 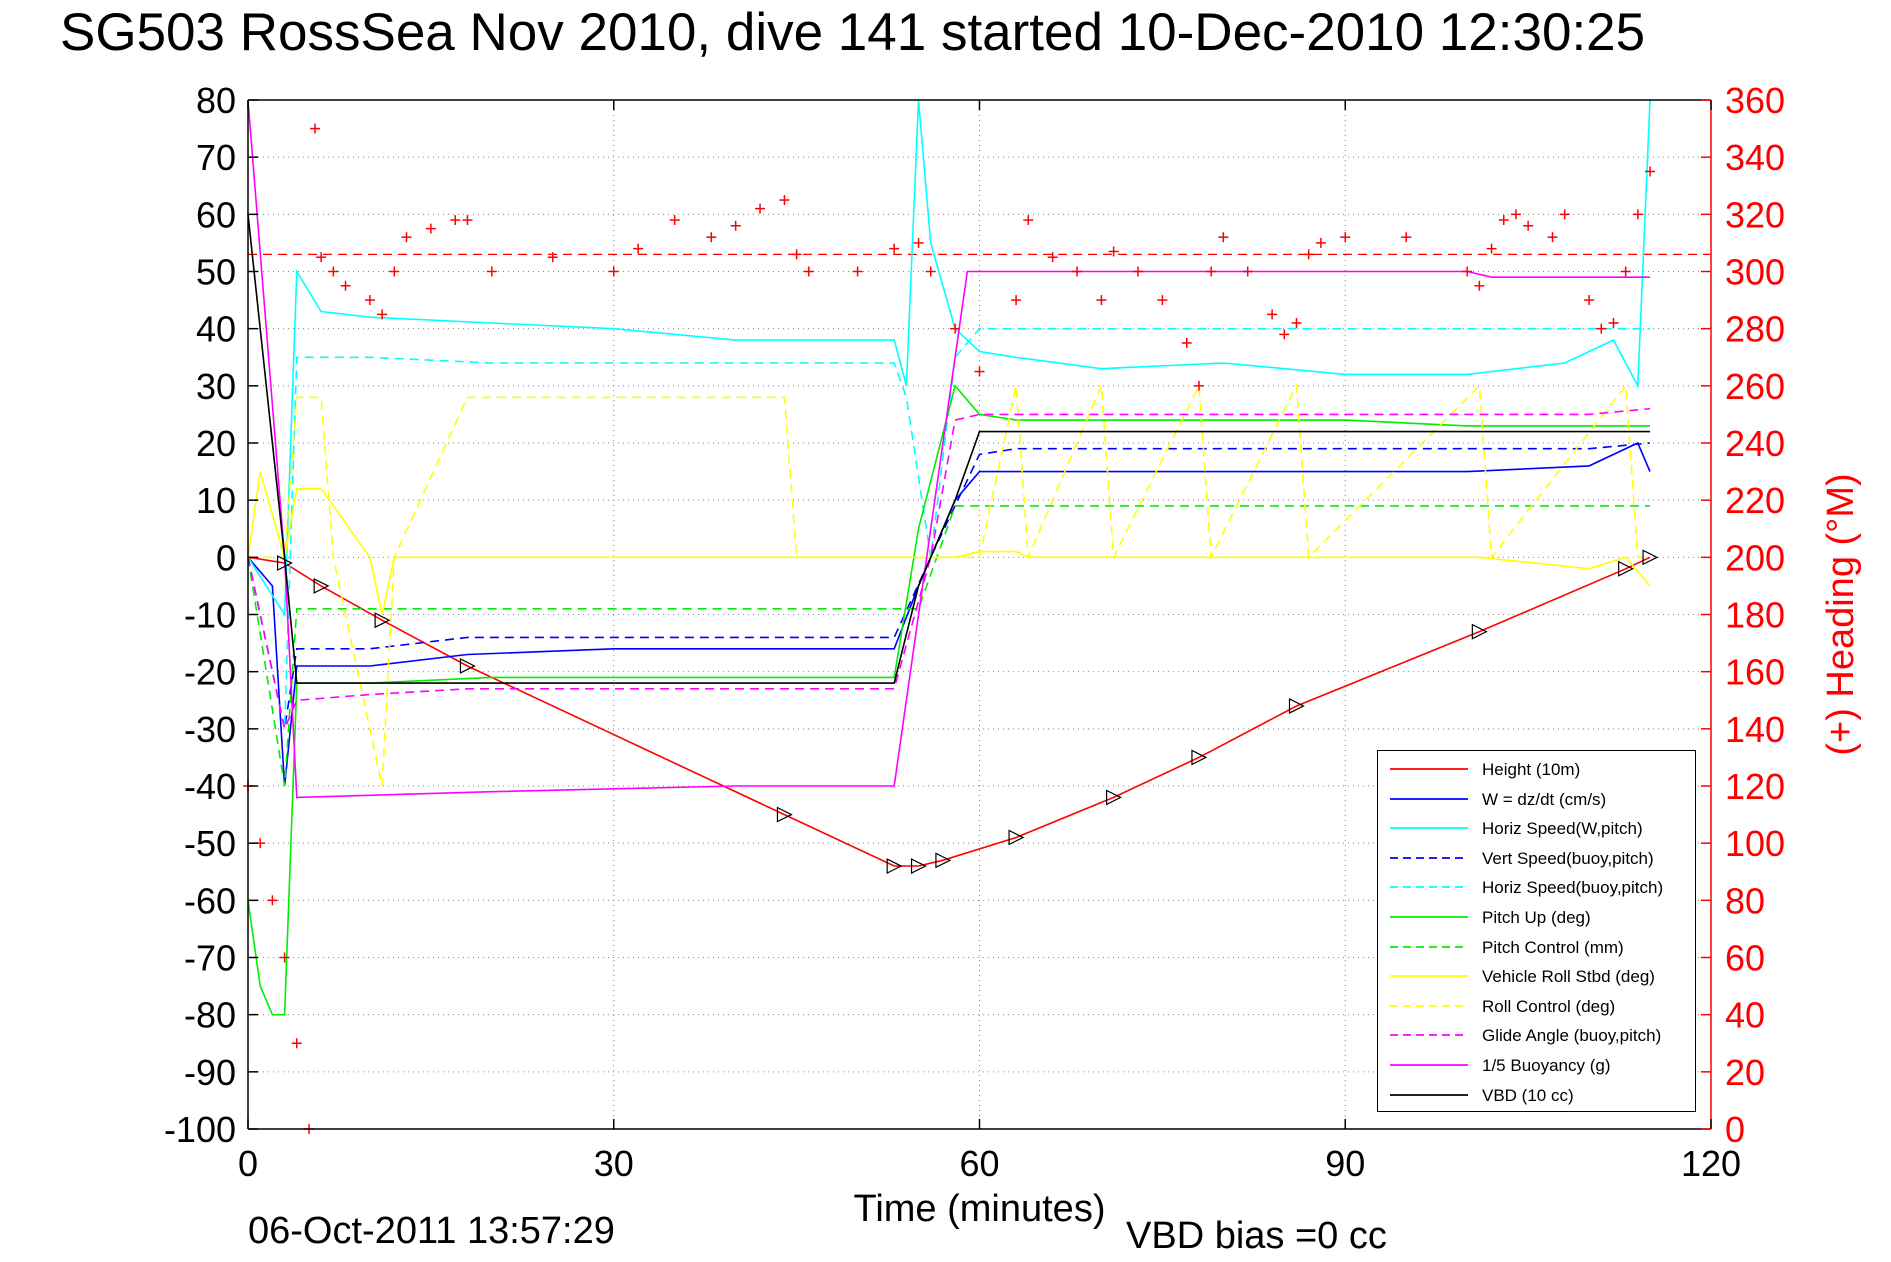 I want to click on y-right-tick-label: 280, so click(x=1755, y=329).